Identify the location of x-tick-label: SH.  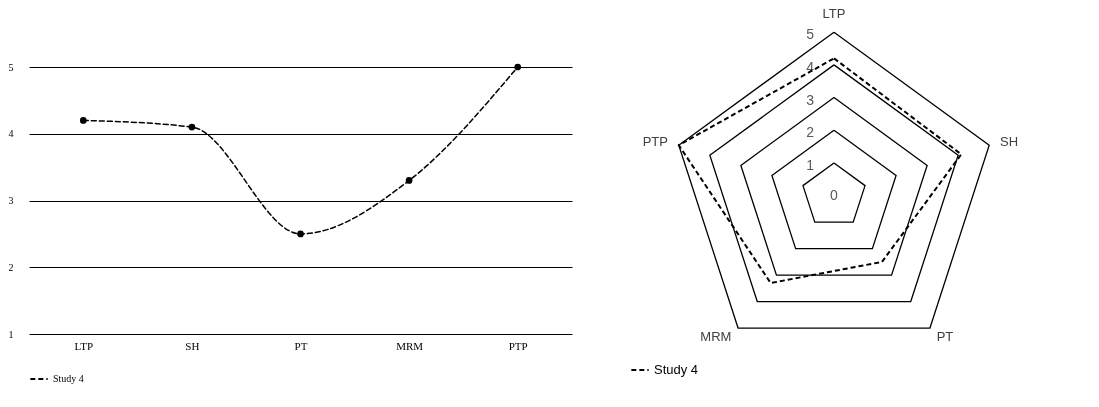
(192, 345).